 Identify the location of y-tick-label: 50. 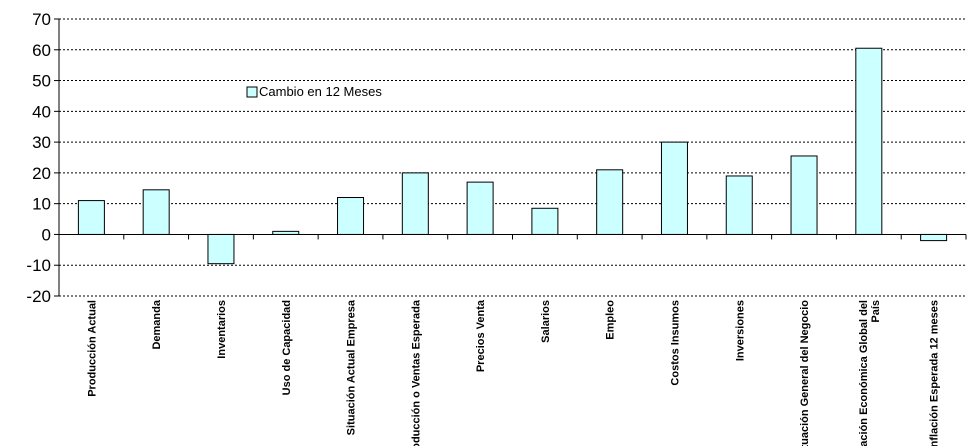
(41, 81).